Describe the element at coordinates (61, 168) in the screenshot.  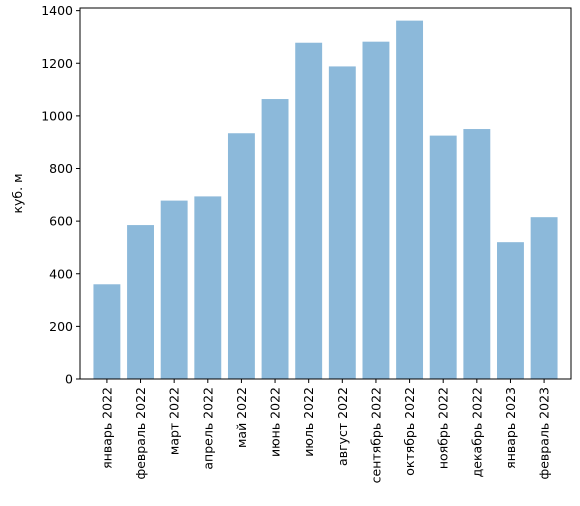
I see `y-tick-label: 800` at that location.